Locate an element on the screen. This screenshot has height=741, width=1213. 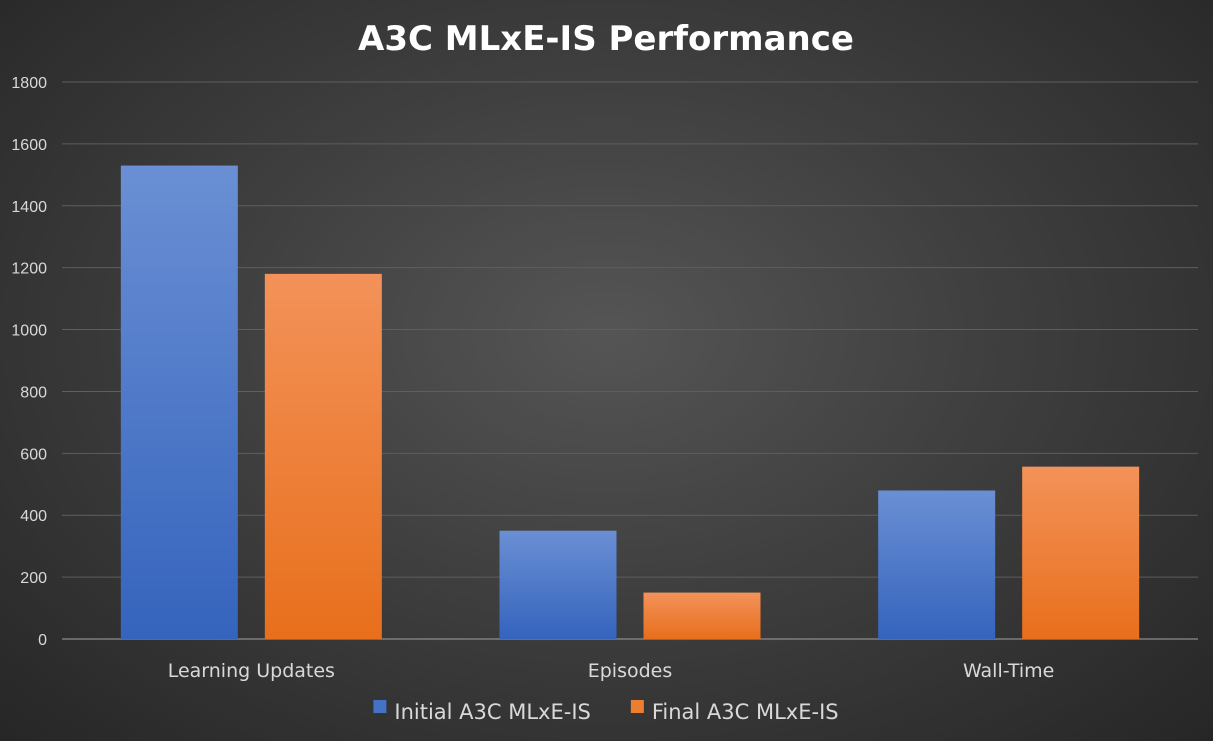
legend-item-final: Final A3C MLxE-IS is located at coordinates (734, 712).